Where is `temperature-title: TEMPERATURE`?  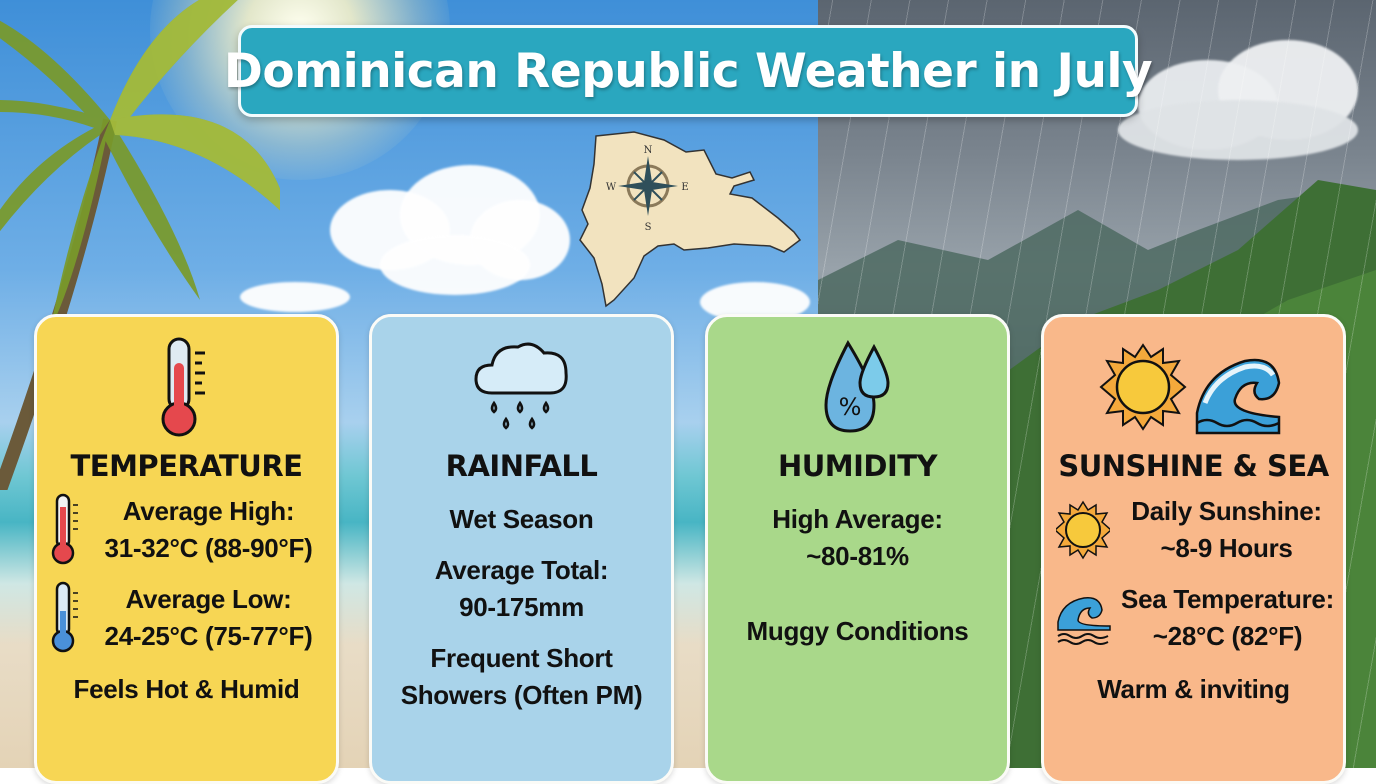 temperature-title: TEMPERATURE is located at coordinates (186, 466).